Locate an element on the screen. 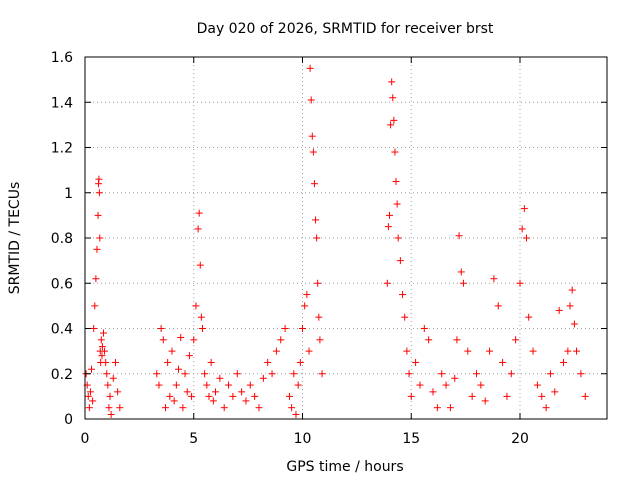 The height and width of the screenshot is (480, 640). y-tick-label: 1.2 is located at coordinates (62, 149).